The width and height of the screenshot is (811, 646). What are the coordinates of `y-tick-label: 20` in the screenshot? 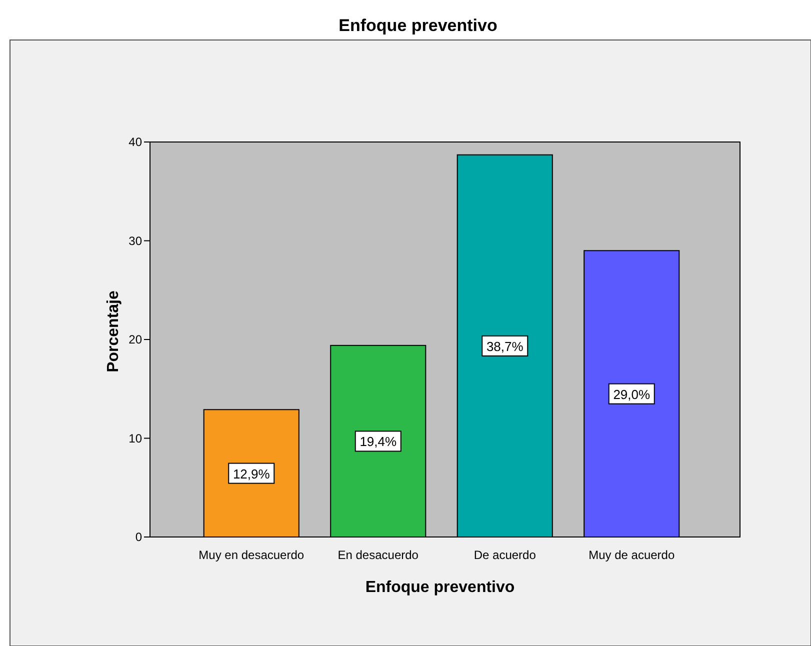 It's located at (135, 339).